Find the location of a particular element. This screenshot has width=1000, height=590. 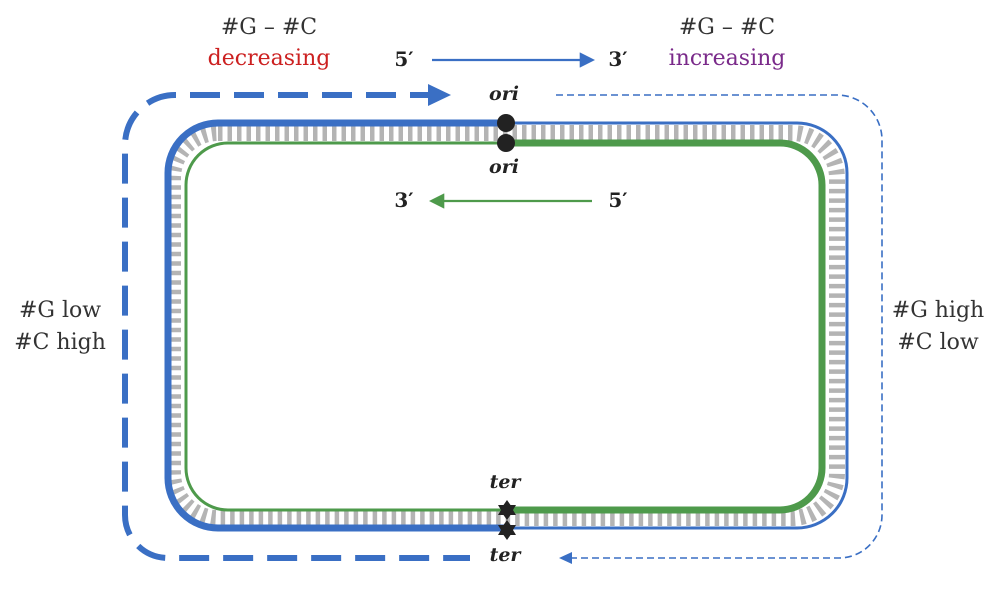

right-c-low-label: #C low is located at coordinates (938, 342).